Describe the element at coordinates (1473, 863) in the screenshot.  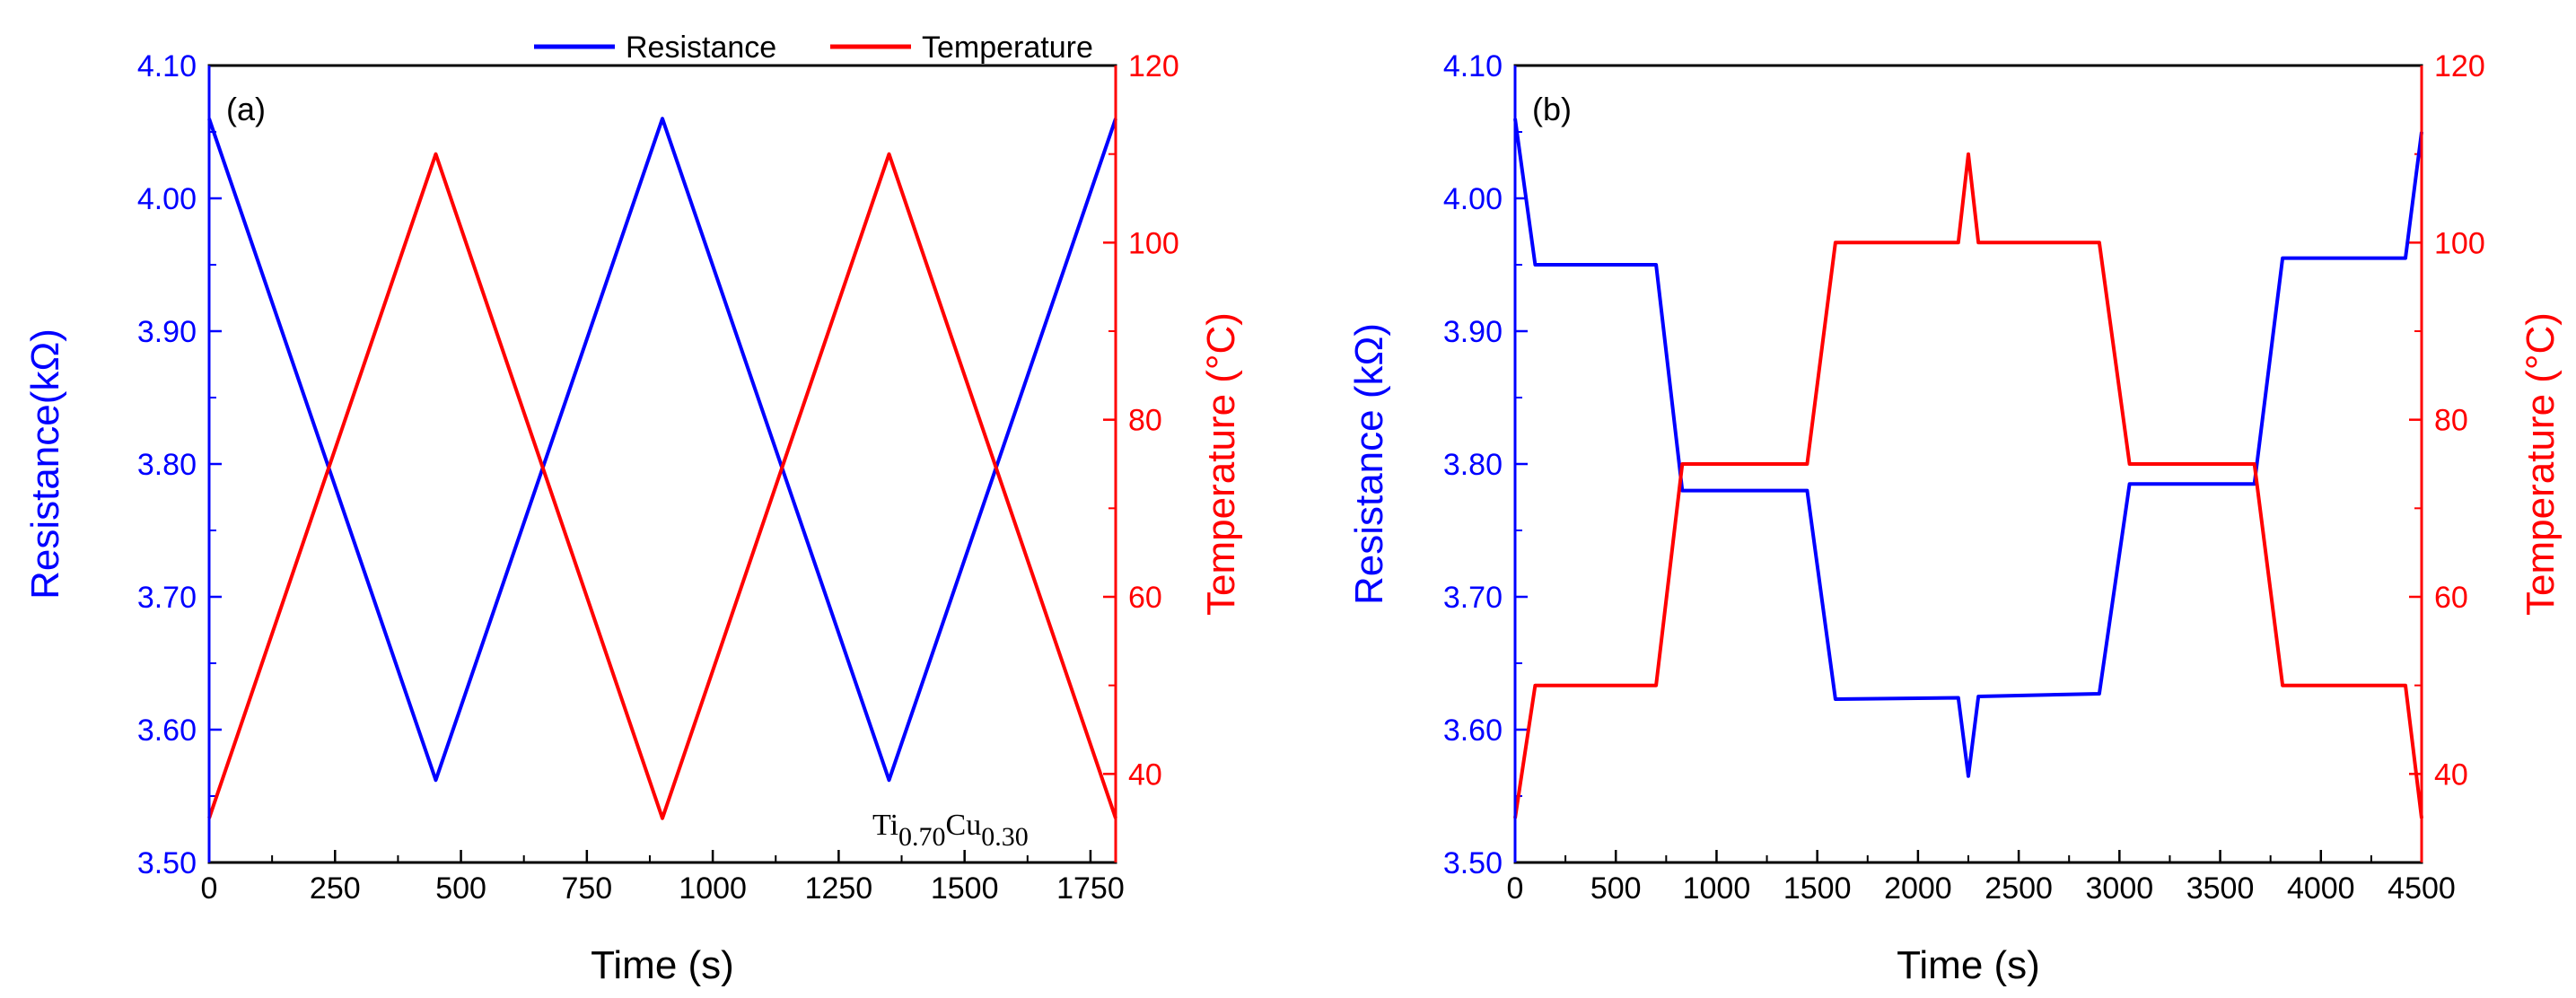
I see `y-left-tick-label-b: 3.50` at that location.